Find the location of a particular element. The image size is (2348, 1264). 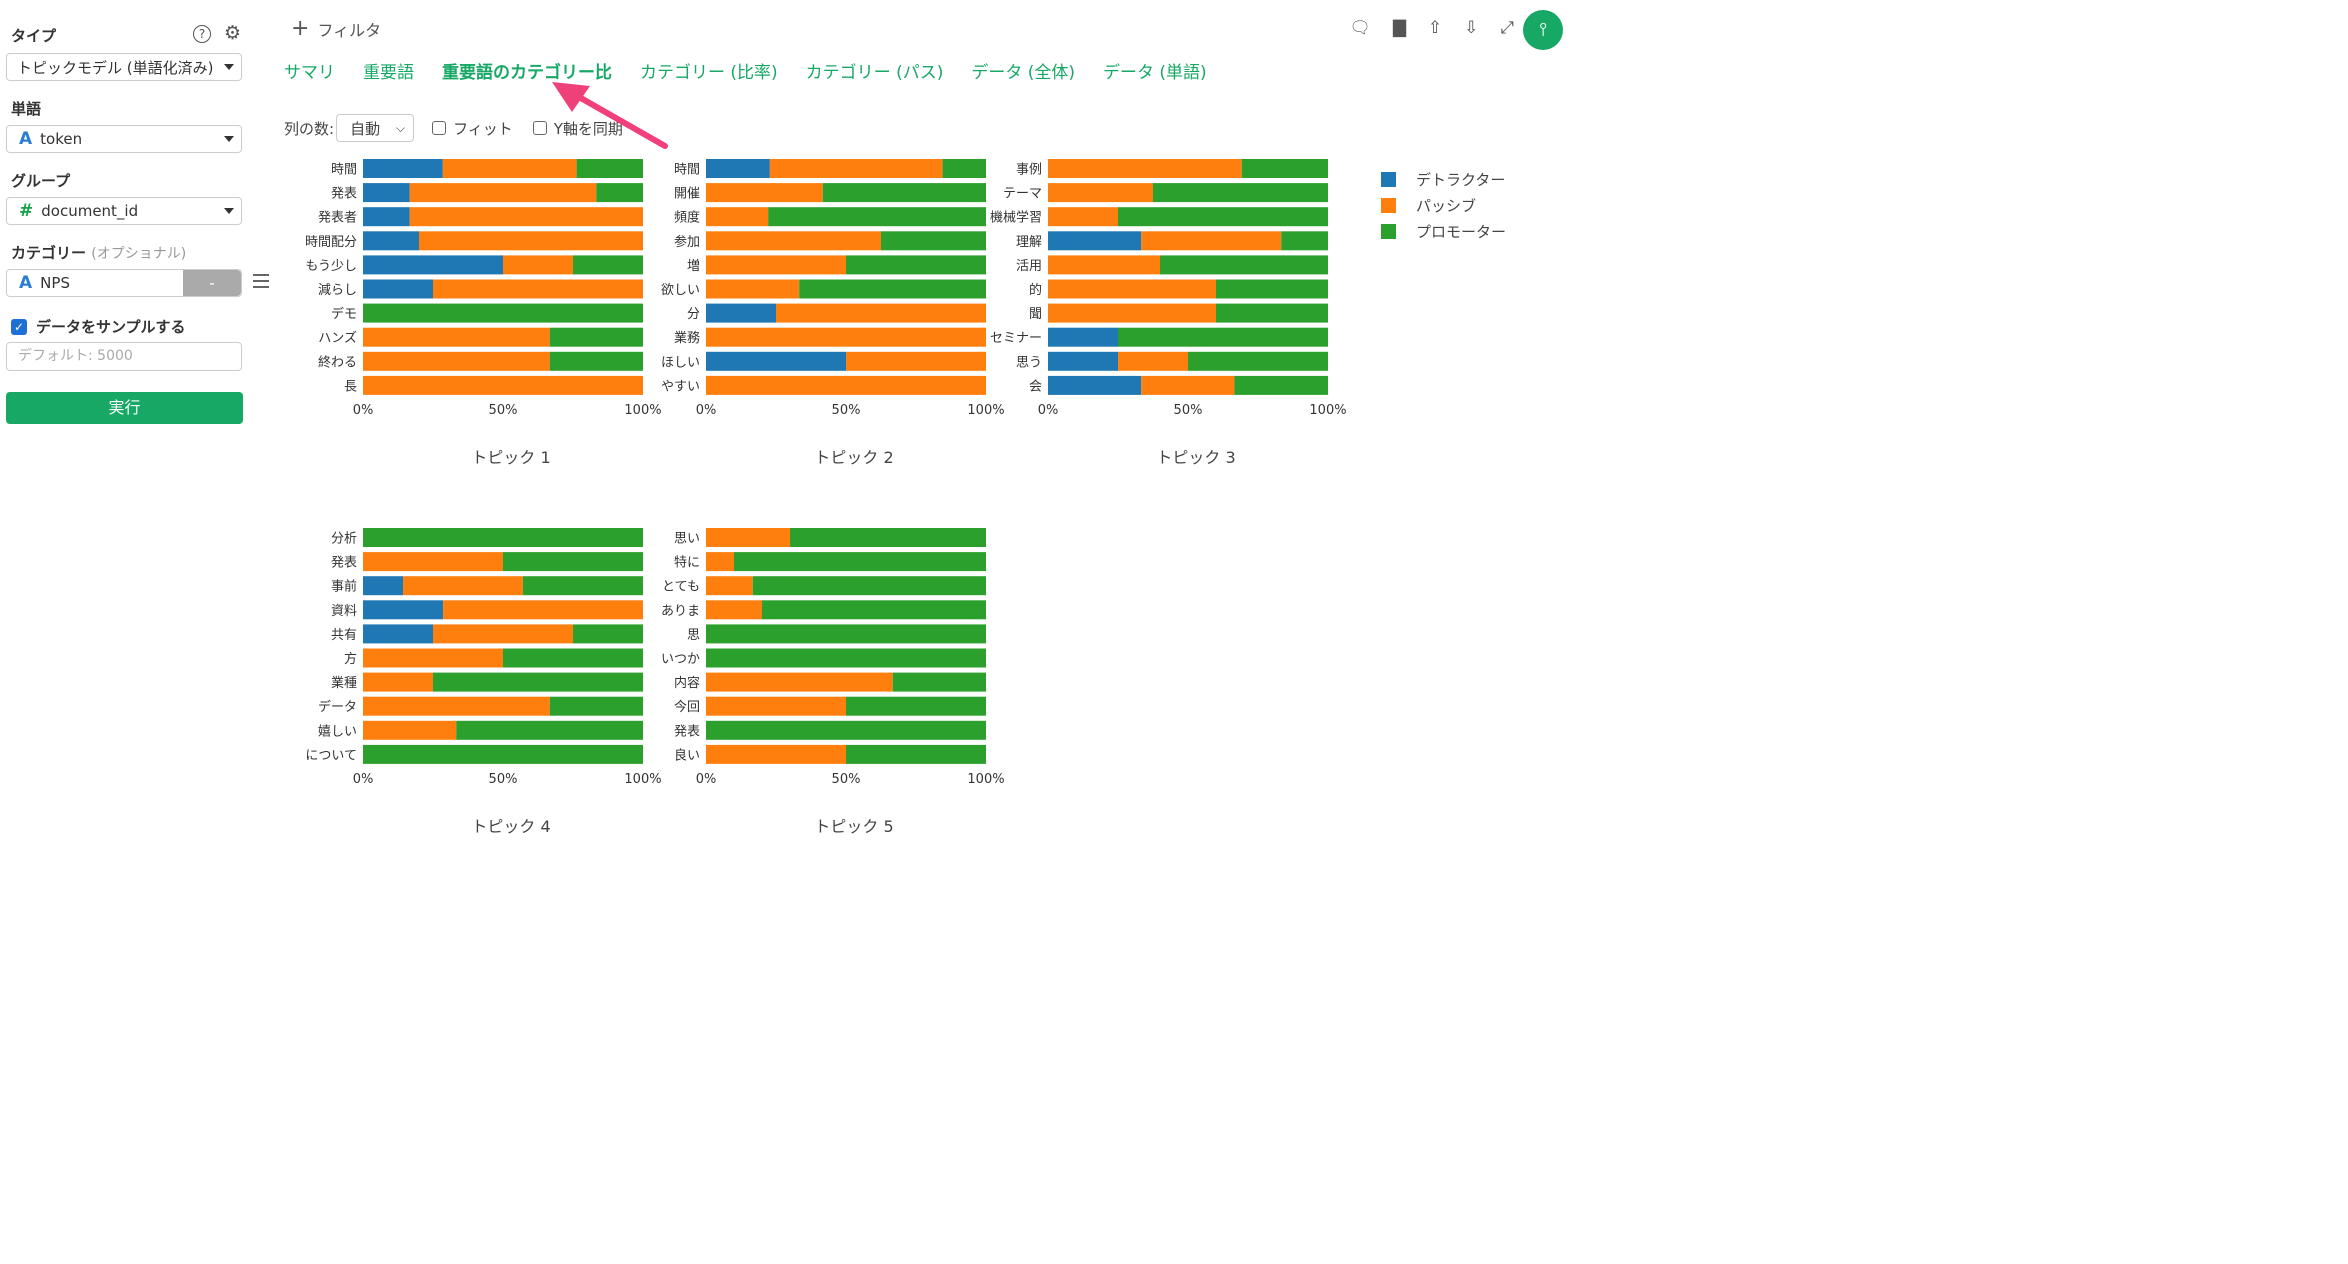

columns-select: 自動 ⌵ is located at coordinates (375, 128).